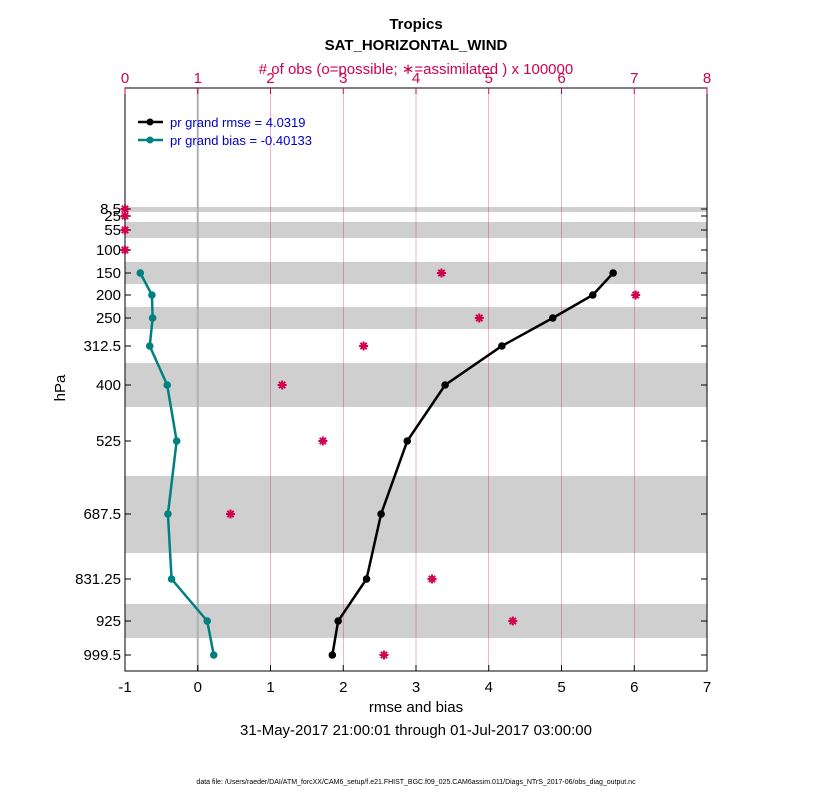  What do you see at coordinates (561, 78) in the screenshot?
I see `top-tick-label-6: 6` at bounding box center [561, 78].